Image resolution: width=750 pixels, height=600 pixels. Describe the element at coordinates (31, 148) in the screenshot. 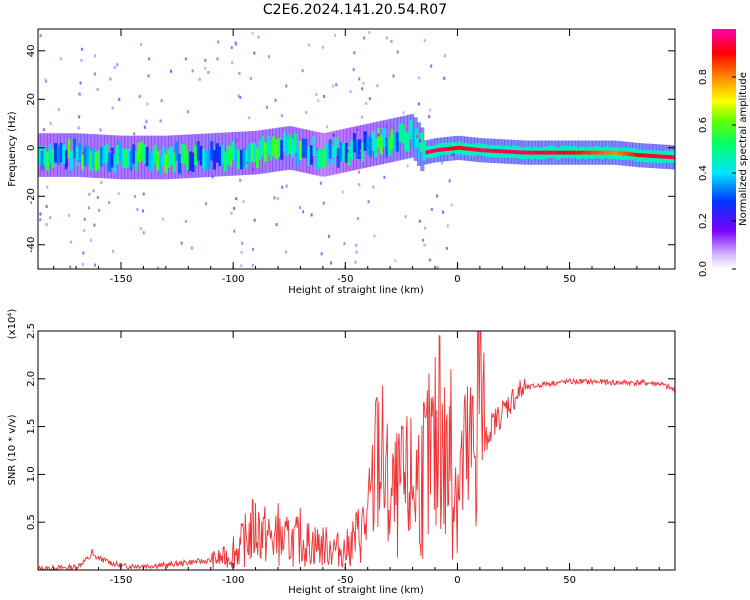

I see `y-tick-label: 0` at that location.